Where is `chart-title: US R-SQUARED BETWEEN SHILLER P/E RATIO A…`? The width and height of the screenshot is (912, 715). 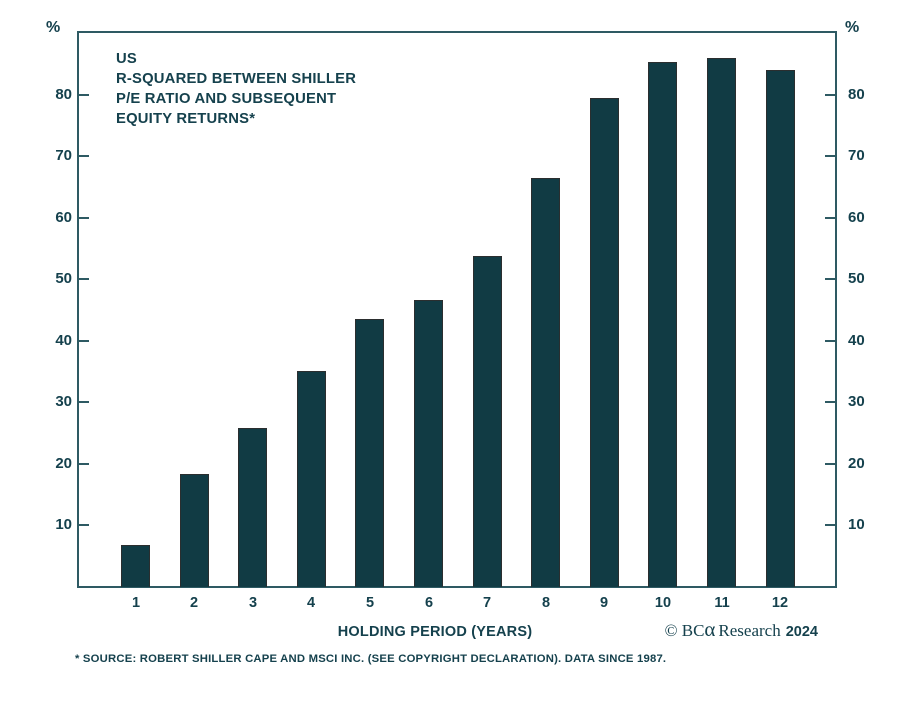 chart-title: US R-SQUARED BETWEEN SHILLER P/E RATIO A… is located at coordinates (236, 89).